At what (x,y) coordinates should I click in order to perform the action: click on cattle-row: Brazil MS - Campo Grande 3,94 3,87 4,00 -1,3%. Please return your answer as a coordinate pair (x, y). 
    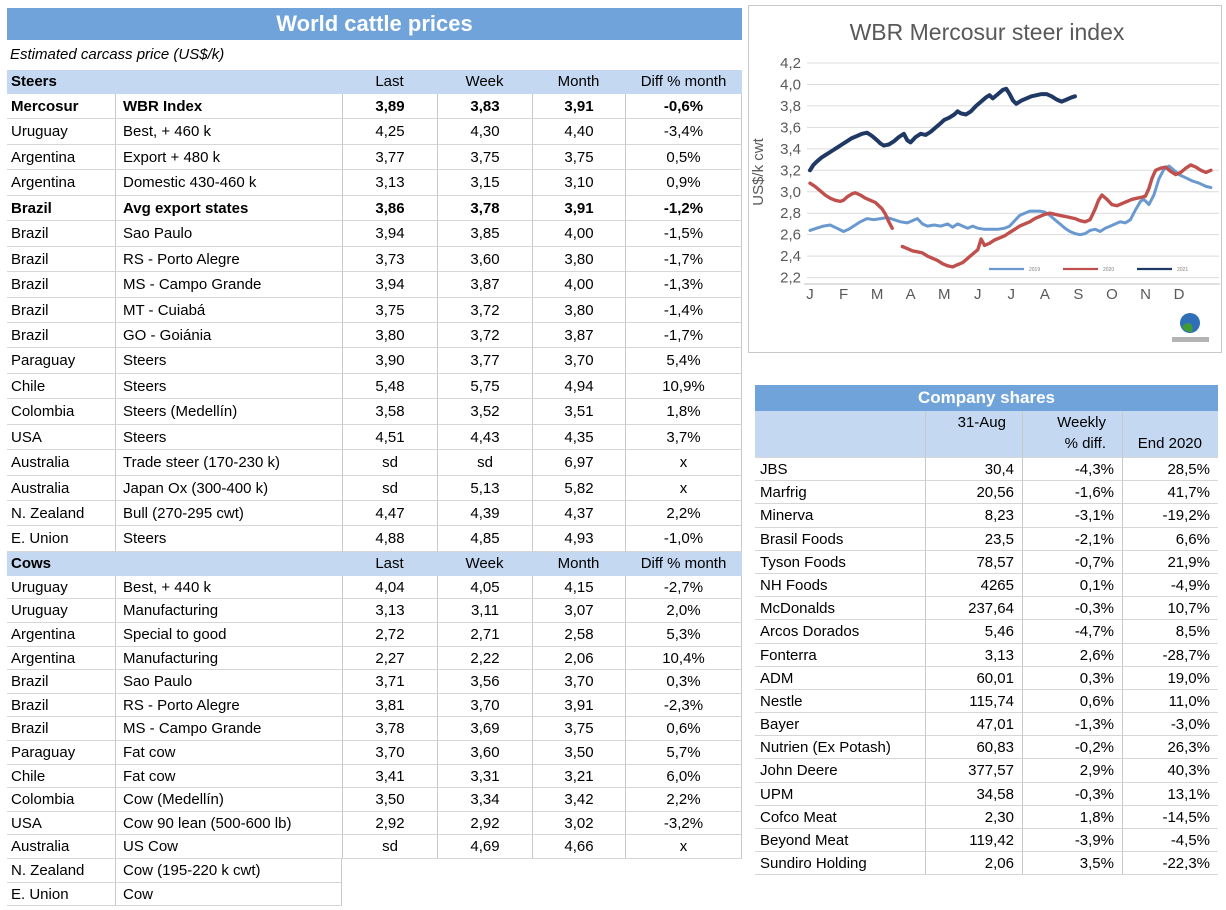
    Looking at the image, I should click on (374, 285).